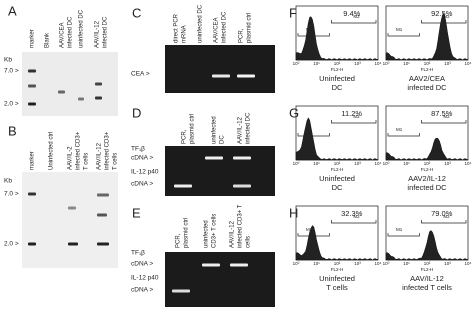  Describe the element at coordinates (223, 139) in the screenshot. I see `lane-label: DC` at that location.